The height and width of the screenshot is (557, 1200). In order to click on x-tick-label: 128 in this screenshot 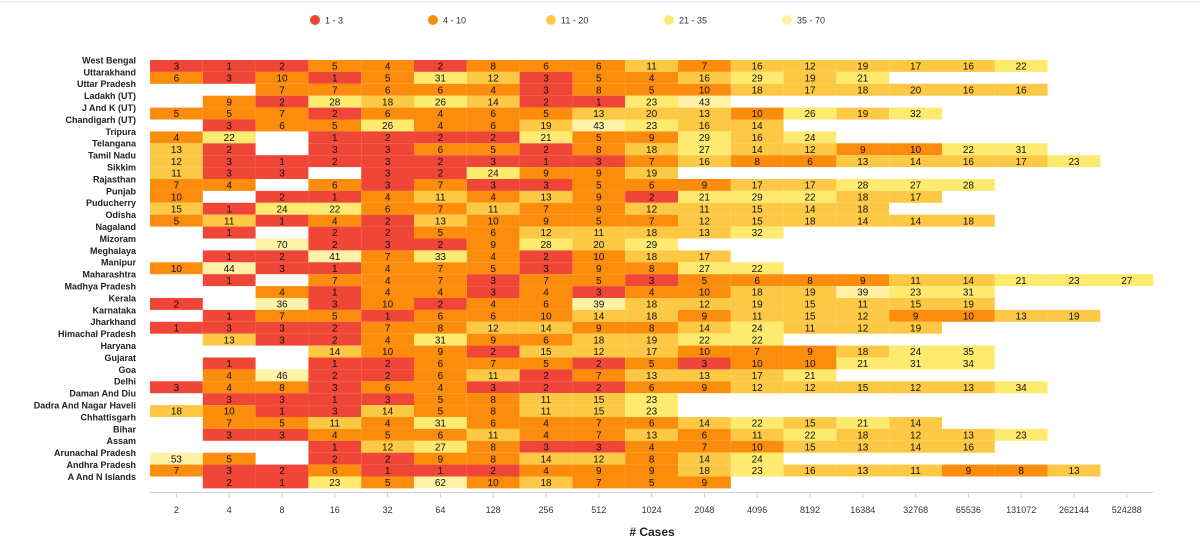, I will do `click(493, 510)`.